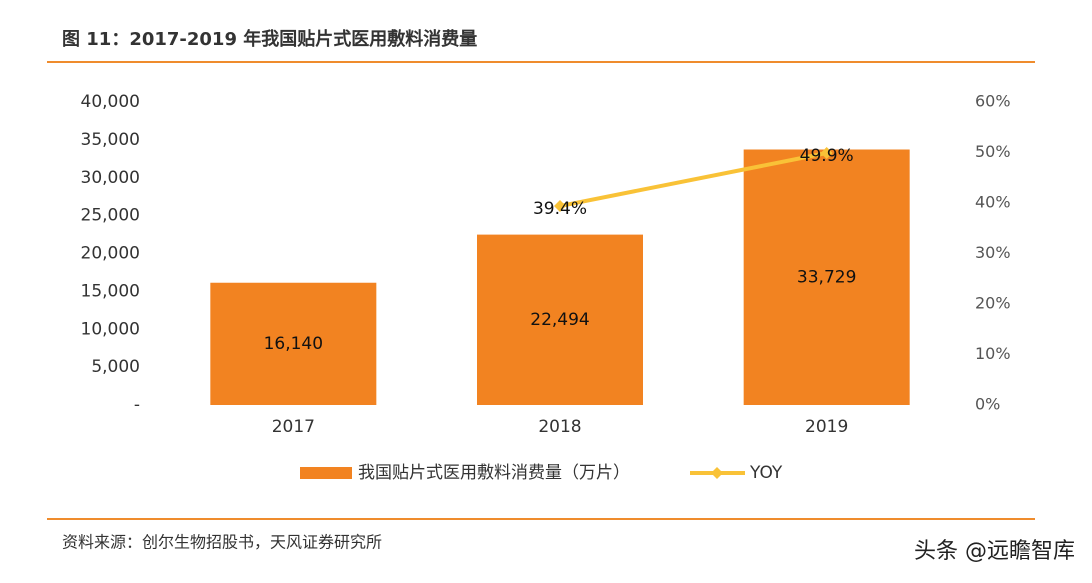 The width and height of the screenshot is (1092, 583). I want to click on y2-tick-label: 50%, so click(993, 151).